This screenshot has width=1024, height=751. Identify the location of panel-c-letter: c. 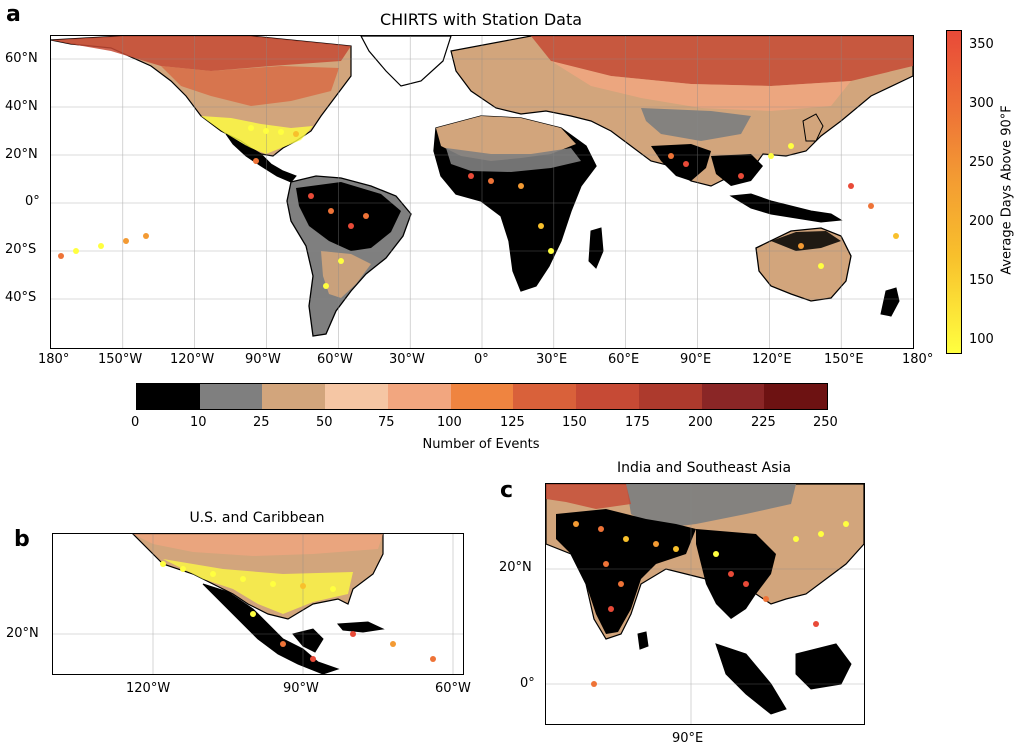
(507, 490).